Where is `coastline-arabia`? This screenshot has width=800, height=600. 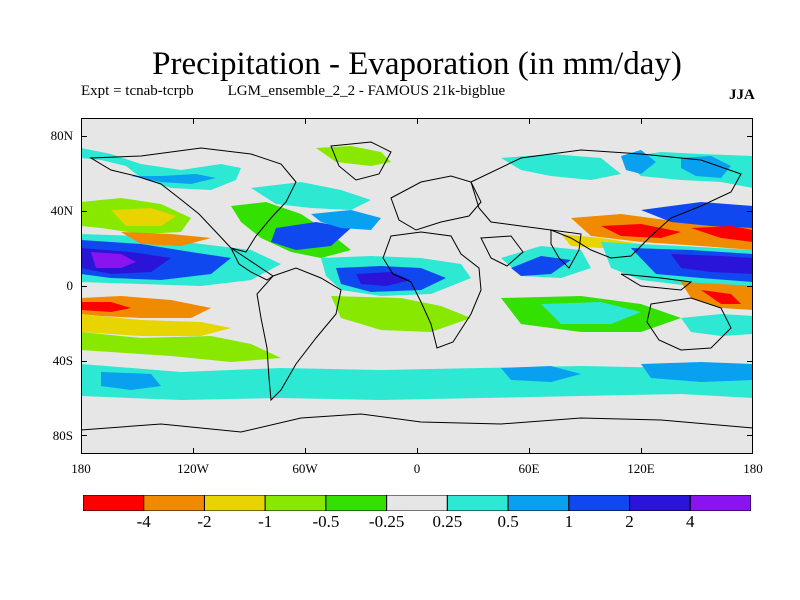
coastline-arabia is located at coordinates (502, 251).